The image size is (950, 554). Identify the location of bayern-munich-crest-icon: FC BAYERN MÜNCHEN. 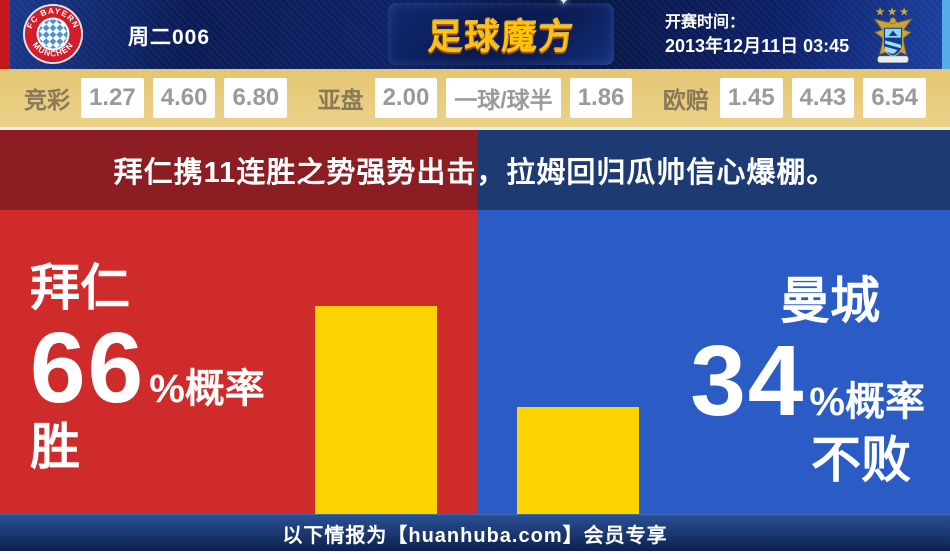
(53, 34).